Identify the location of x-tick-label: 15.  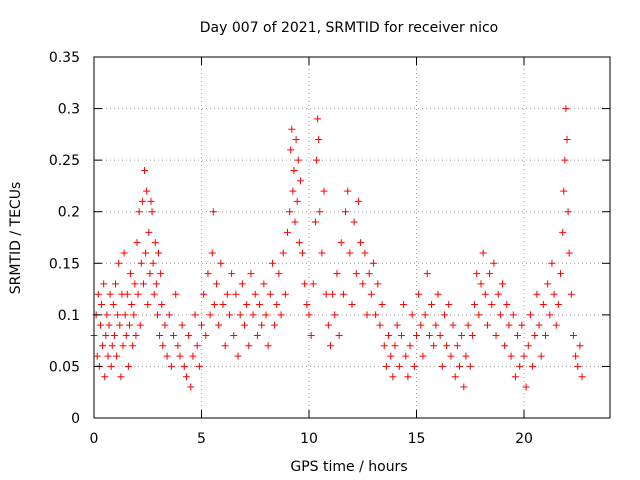
(417, 439).